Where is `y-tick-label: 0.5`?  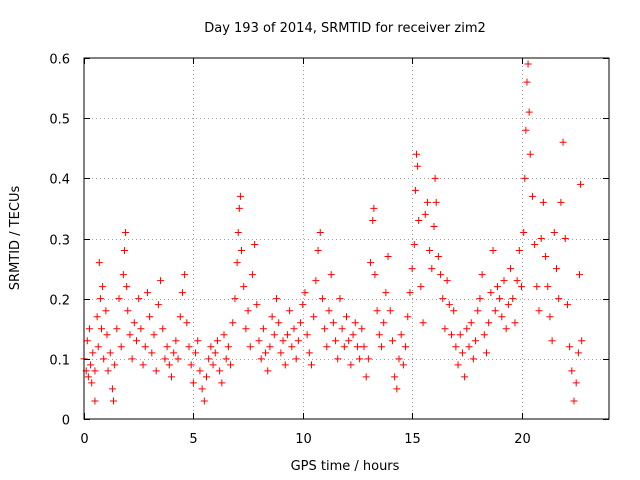
y-tick-label: 0.5 is located at coordinates (59, 120).